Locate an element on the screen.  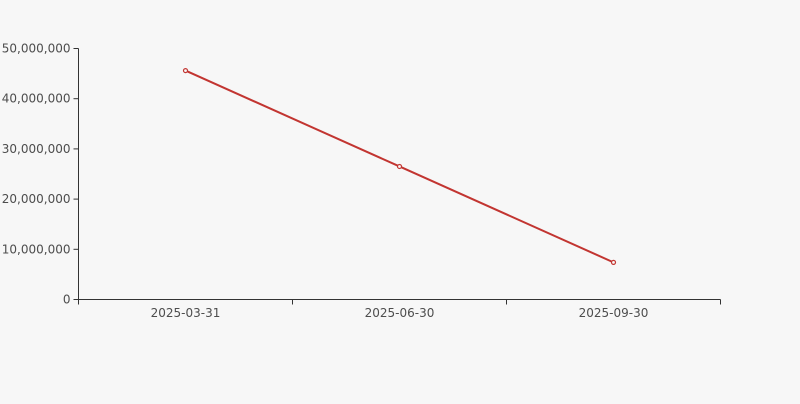
y-axis-tick-label: 50,000,000 is located at coordinates (36, 49).